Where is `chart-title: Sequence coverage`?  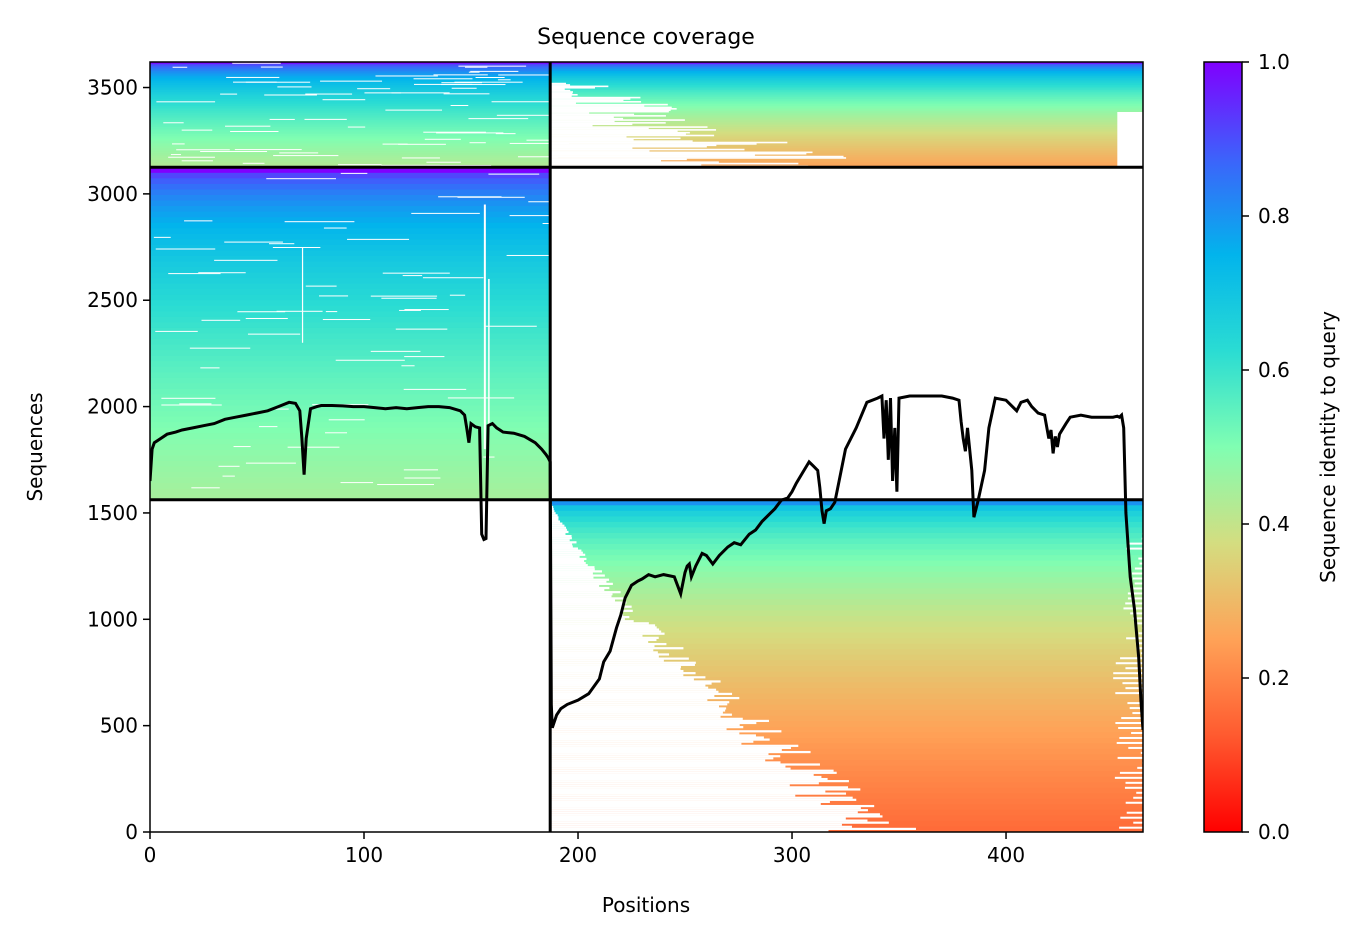 chart-title: Sequence coverage is located at coordinates (646, 37).